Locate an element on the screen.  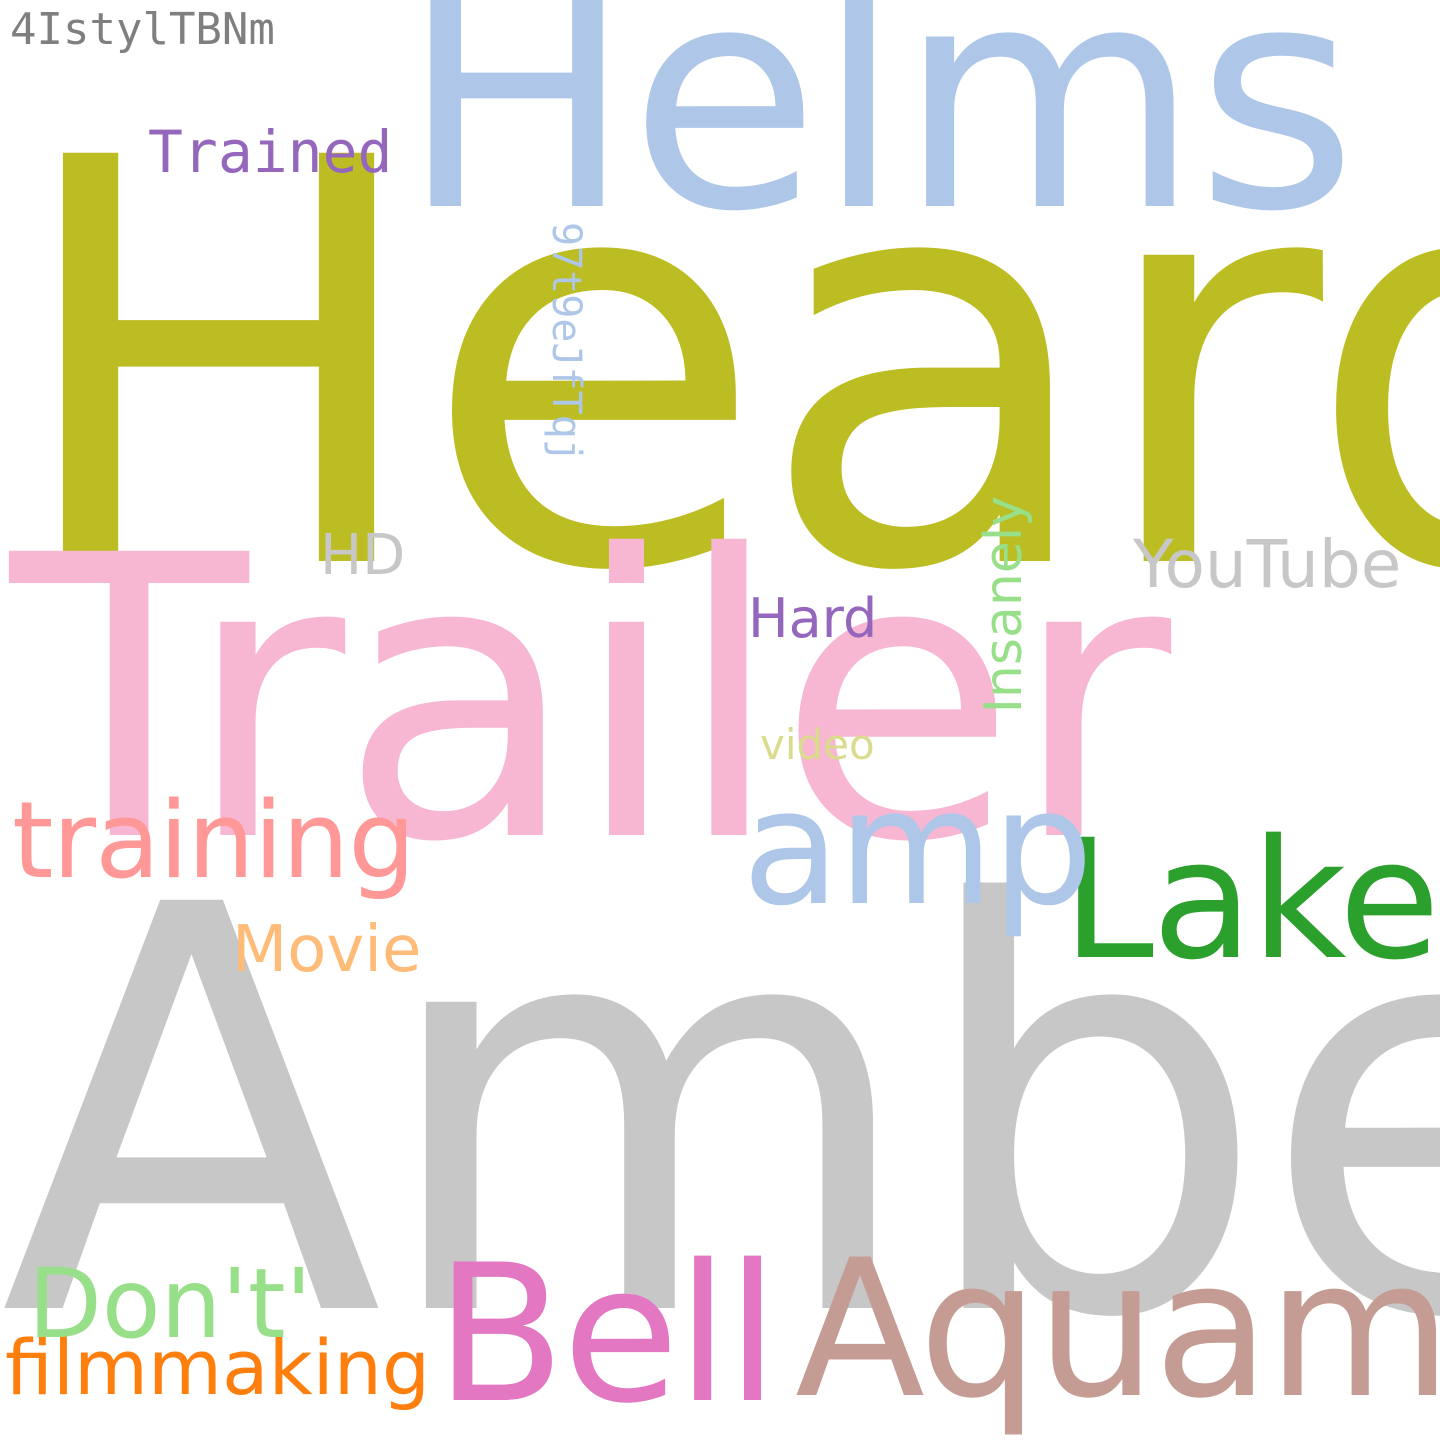
word-helms: Helms is located at coordinates (878, 140).